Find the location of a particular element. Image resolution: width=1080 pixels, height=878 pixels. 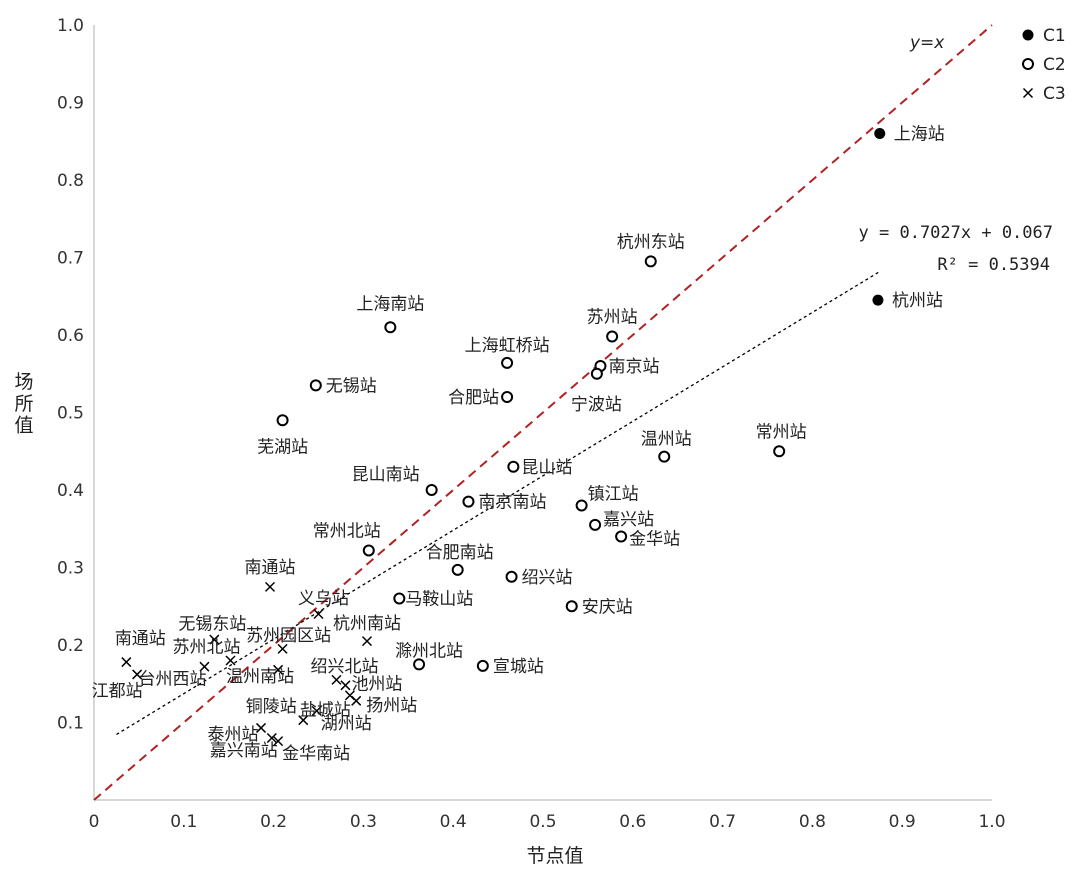

diagonal-label: y=x is located at coordinates (927, 43).